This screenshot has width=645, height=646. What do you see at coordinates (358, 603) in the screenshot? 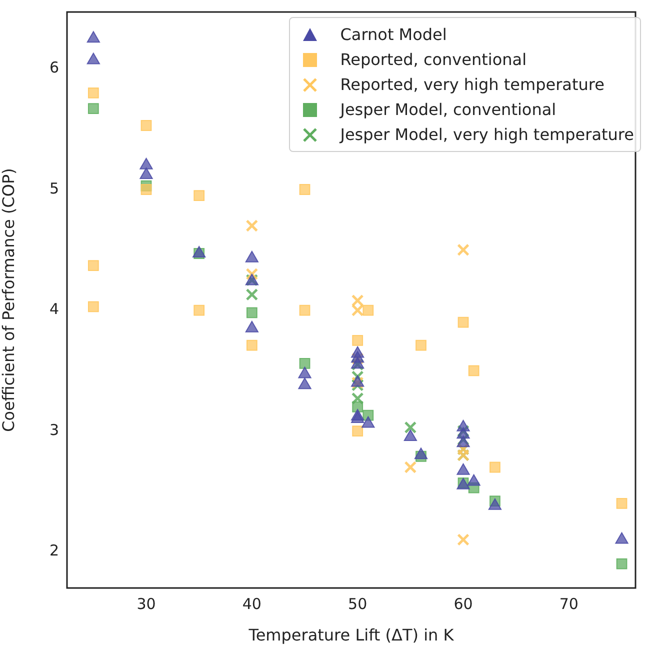
I see `x-tick-label: 50` at bounding box center [358, 603].